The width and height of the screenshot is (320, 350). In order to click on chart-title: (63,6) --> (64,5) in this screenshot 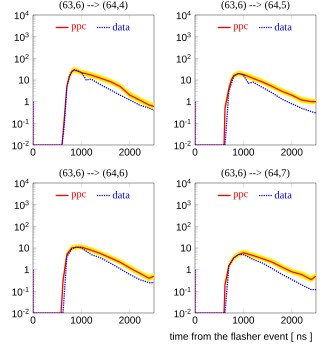, I will do `click(256, 5)`.